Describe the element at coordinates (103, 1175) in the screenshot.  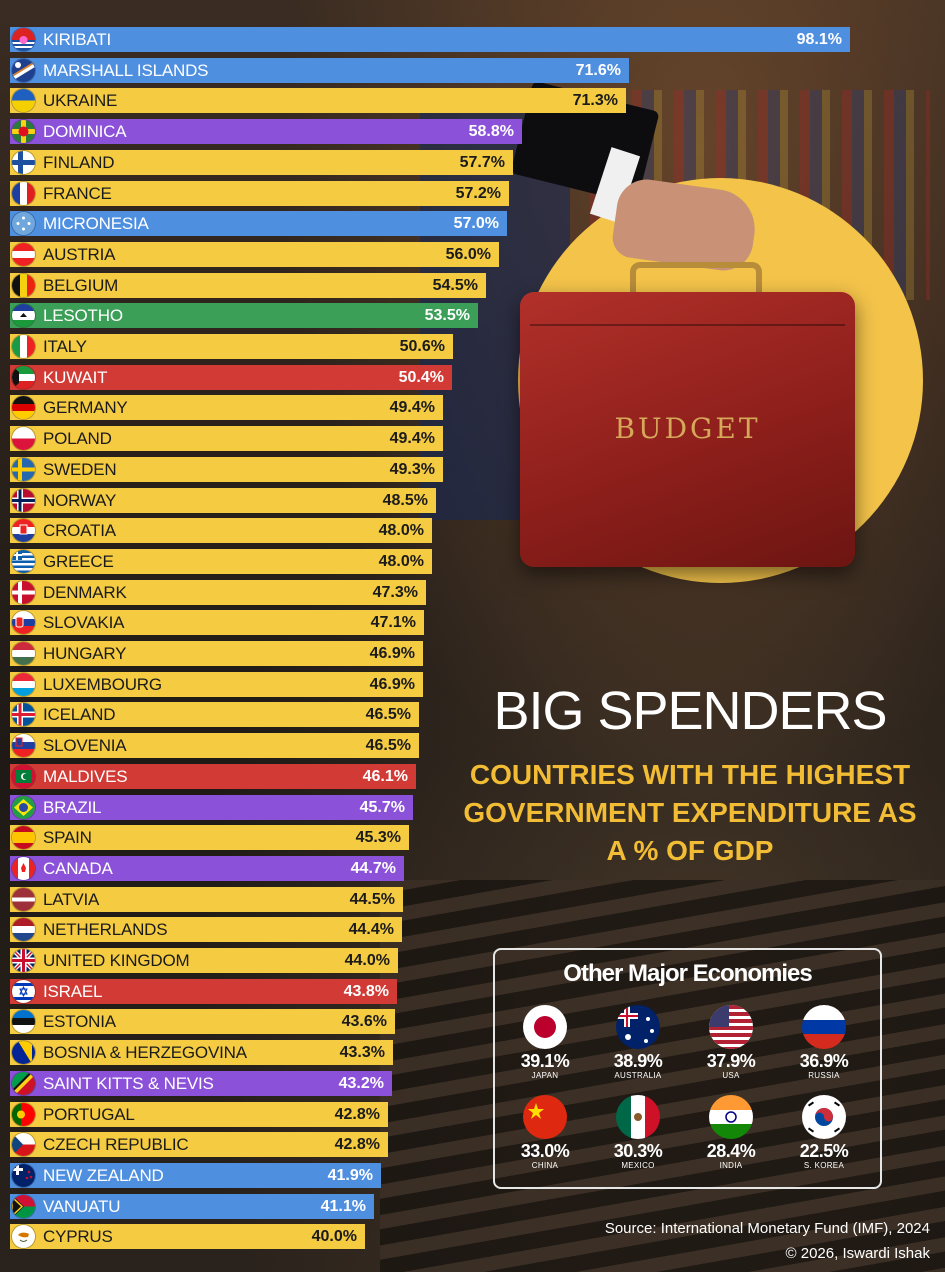
I see `country-label: NEW ZEALAND` at that location.